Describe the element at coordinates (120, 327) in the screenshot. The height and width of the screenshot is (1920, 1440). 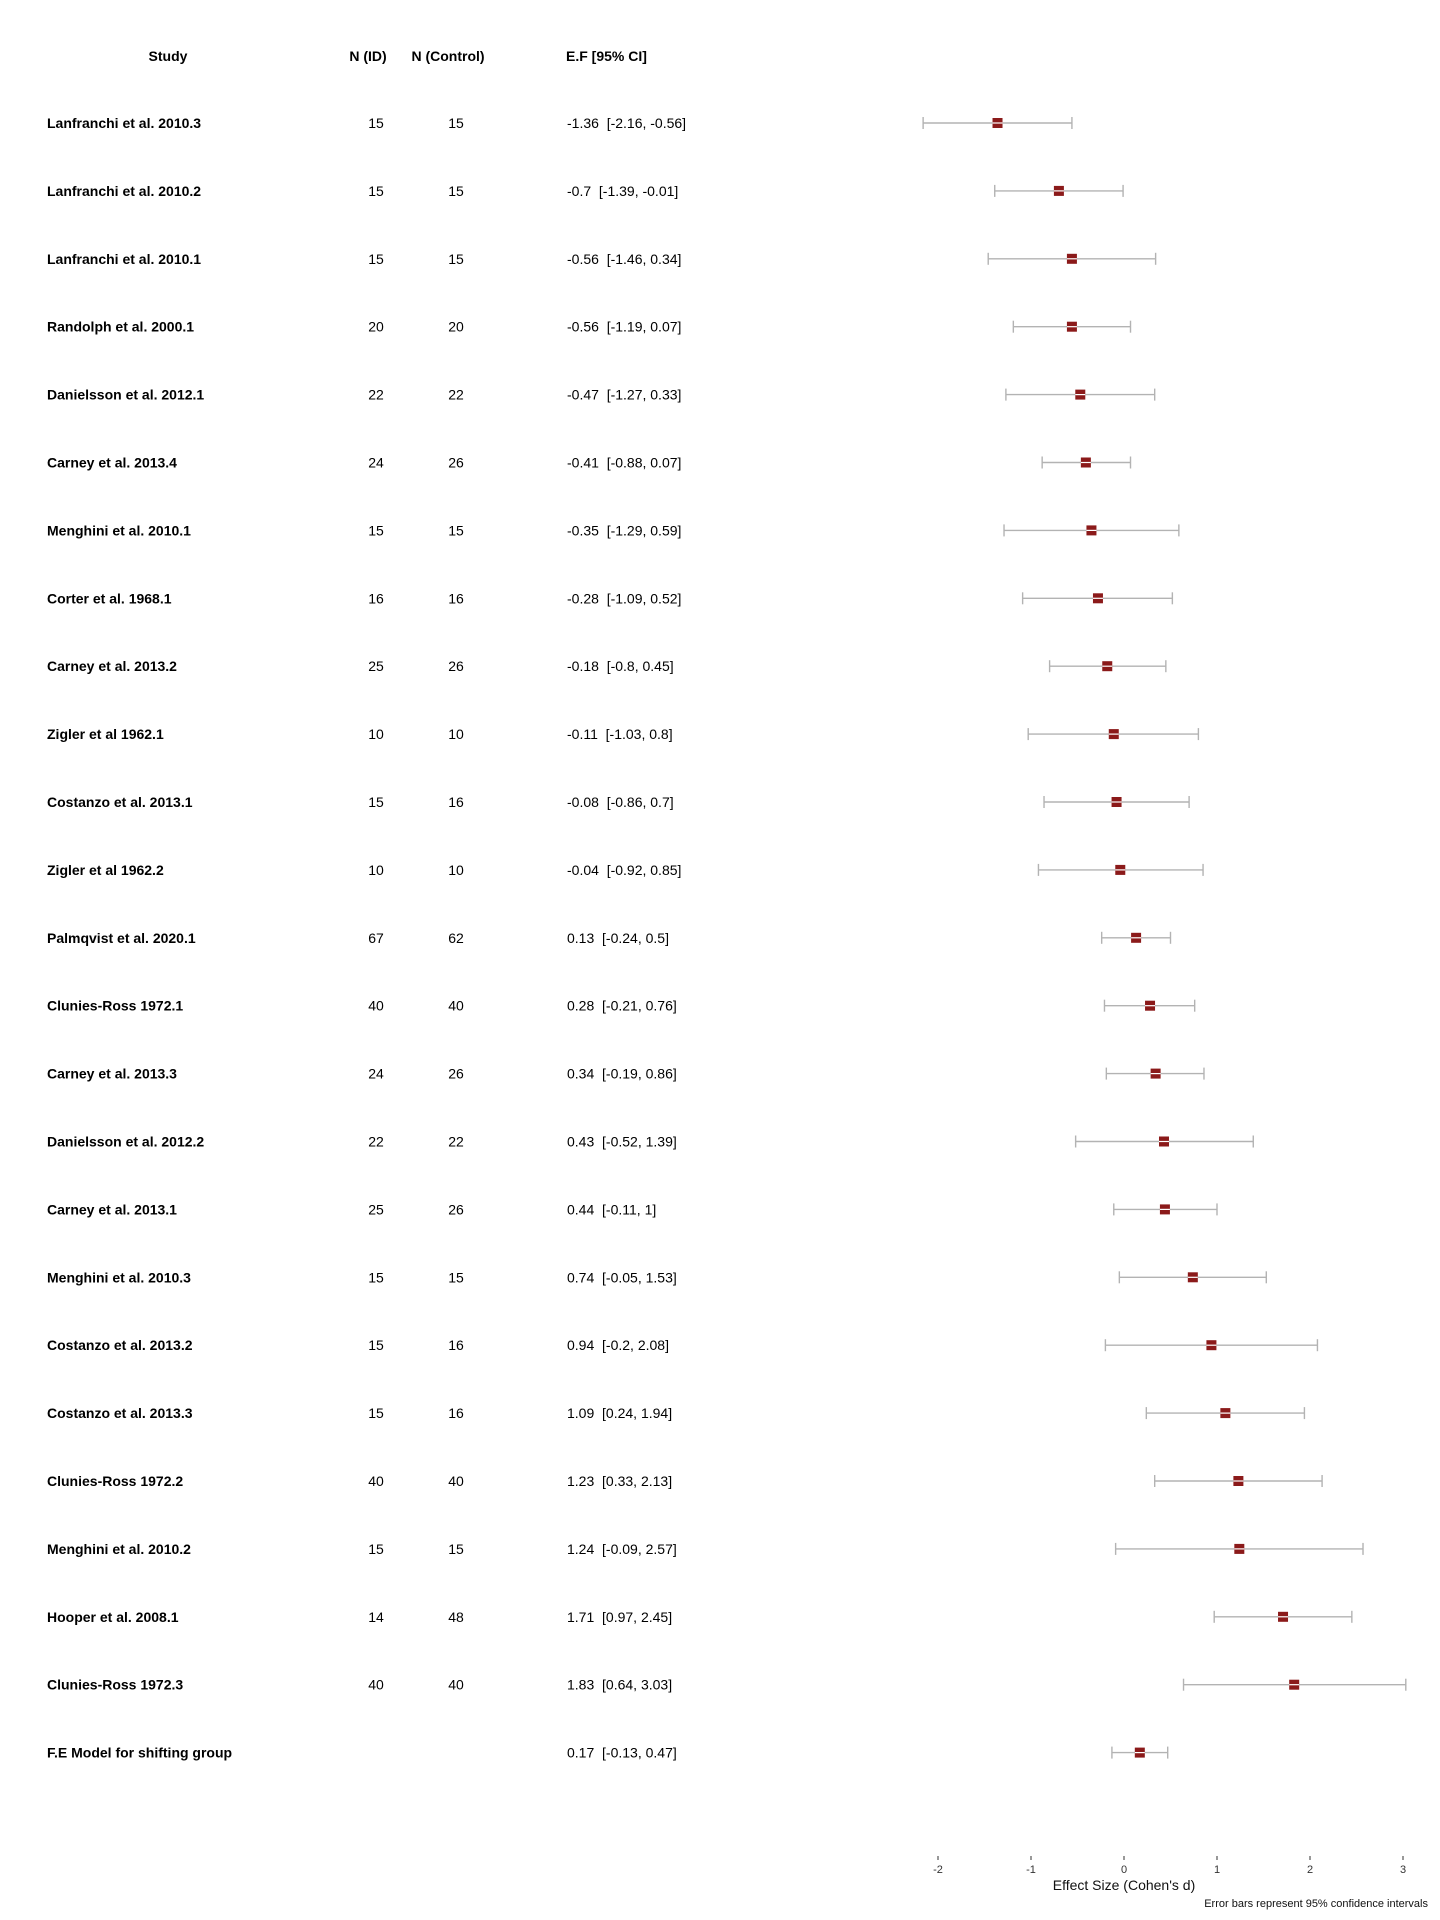
I see `study-label: Randolph et al. 2000.1` at that location.